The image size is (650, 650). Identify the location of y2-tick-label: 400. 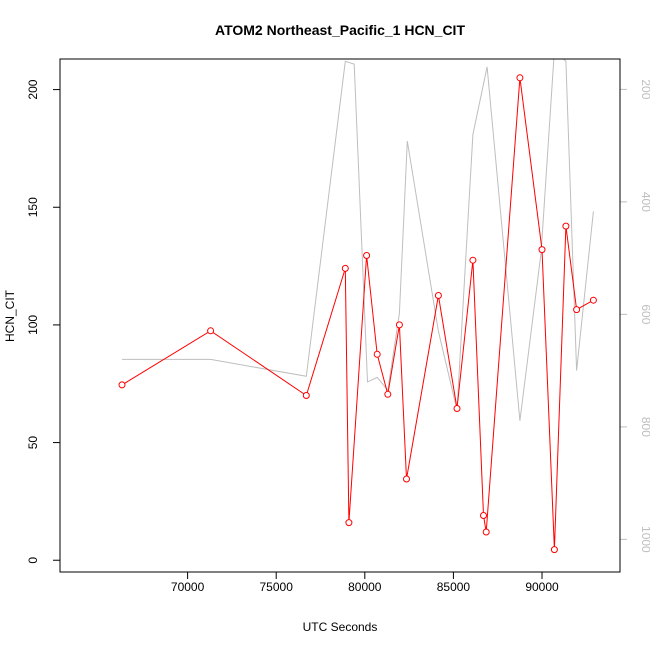
(644, 202).